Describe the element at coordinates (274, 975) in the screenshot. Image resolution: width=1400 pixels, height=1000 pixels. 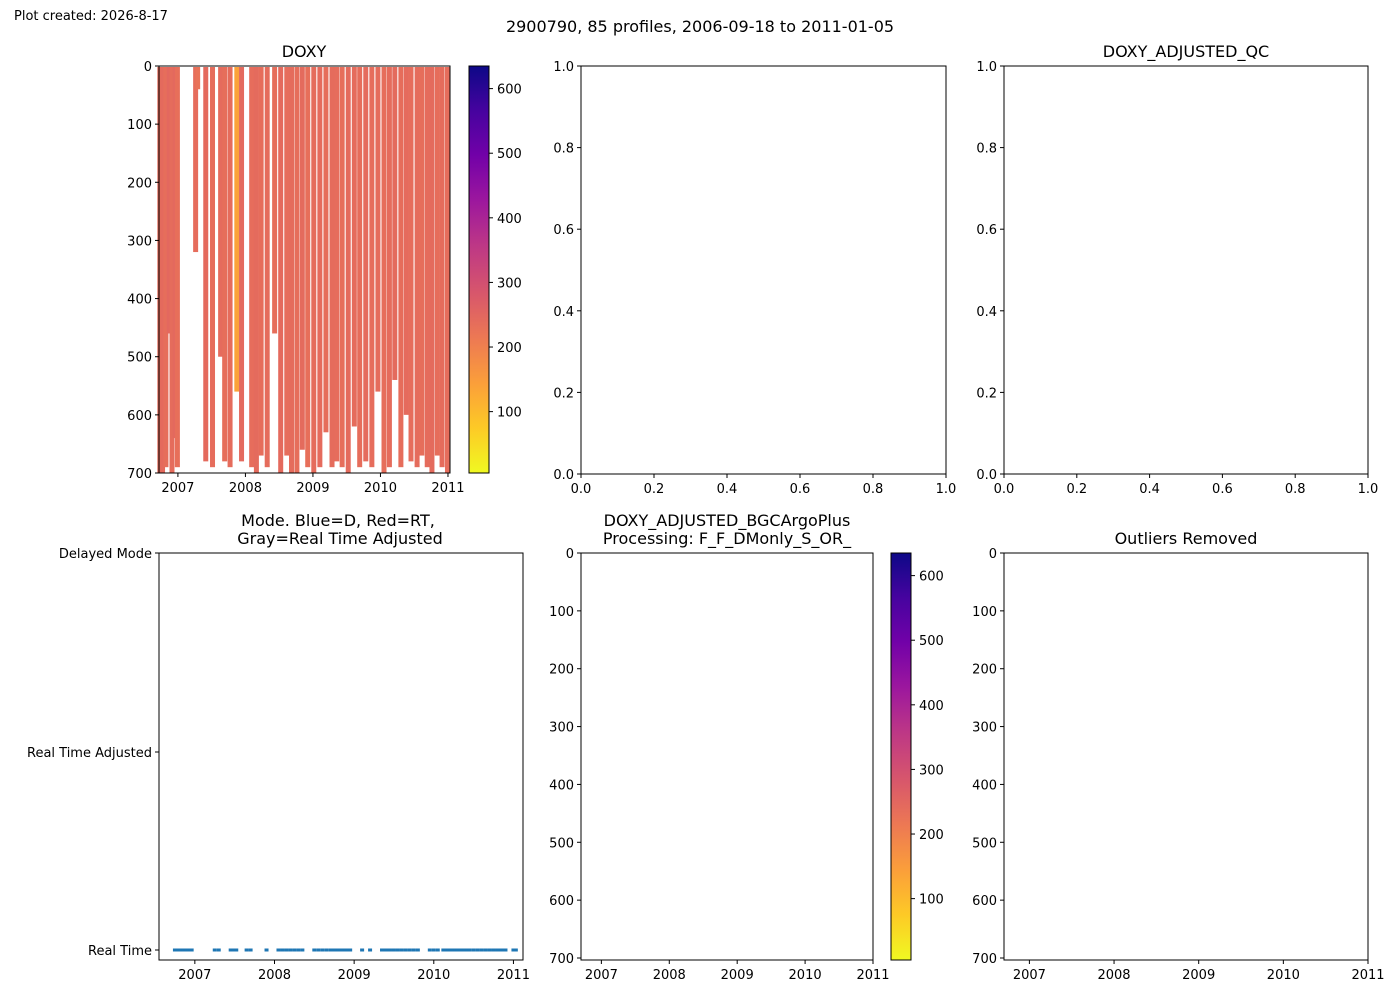
I see `mode-xtick-label: 2008` at that location.